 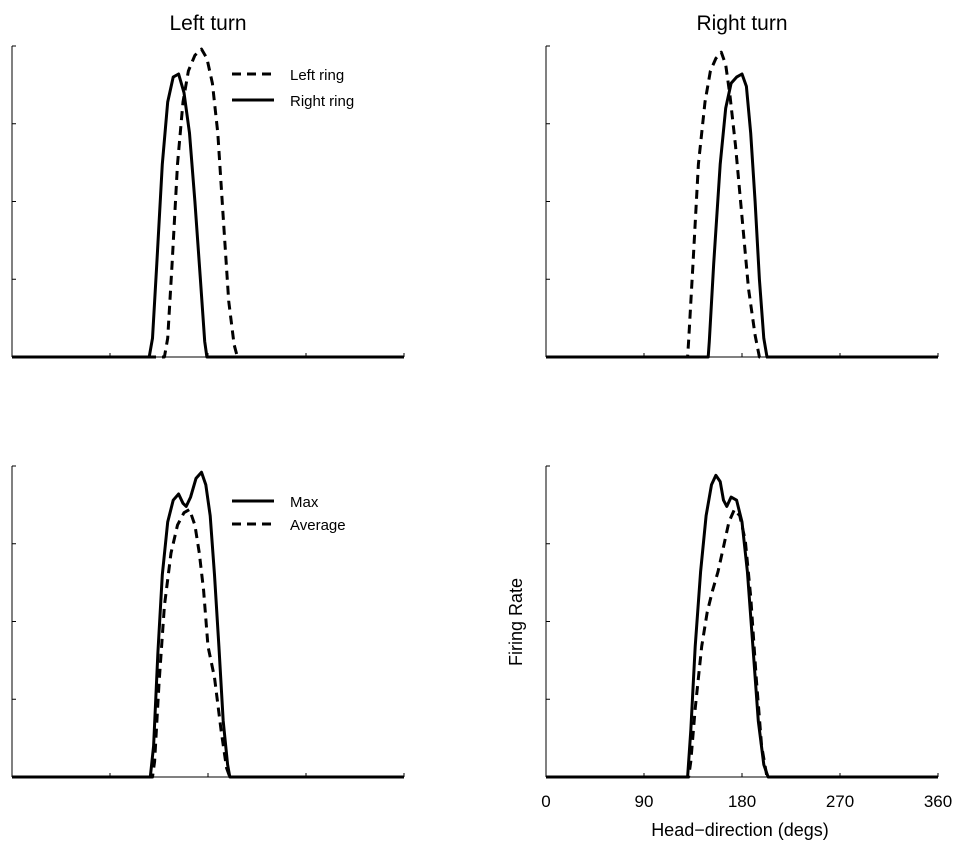 What do you see at coordinates (304, 502) in the screenshot?
I see `legend-label-max: Max` at bounding box center [304, 502].